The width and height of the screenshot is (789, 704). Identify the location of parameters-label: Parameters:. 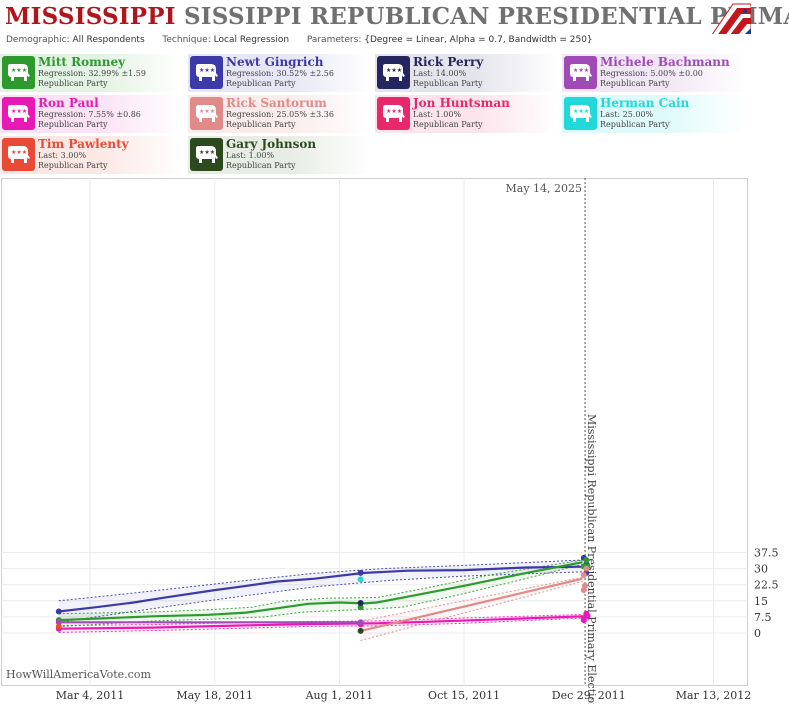
(334, 40).